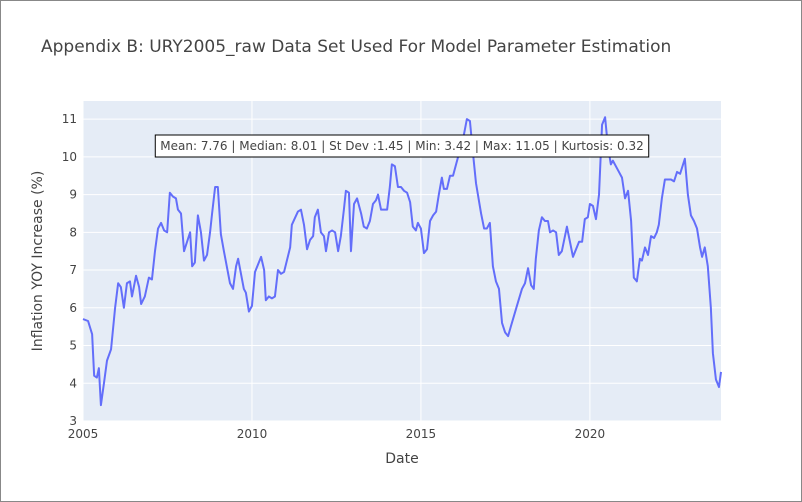  Describe the element at coordinates (401, 459) in the screenshot. I see `x-axis-title: Date` at that location.